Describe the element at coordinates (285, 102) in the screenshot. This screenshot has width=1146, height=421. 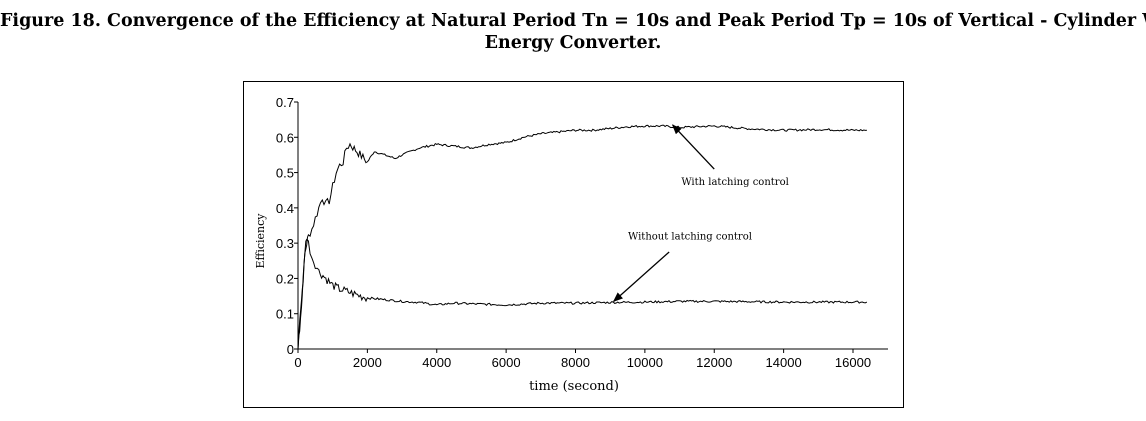
I see `y-tick-label: 0.7` at that location.